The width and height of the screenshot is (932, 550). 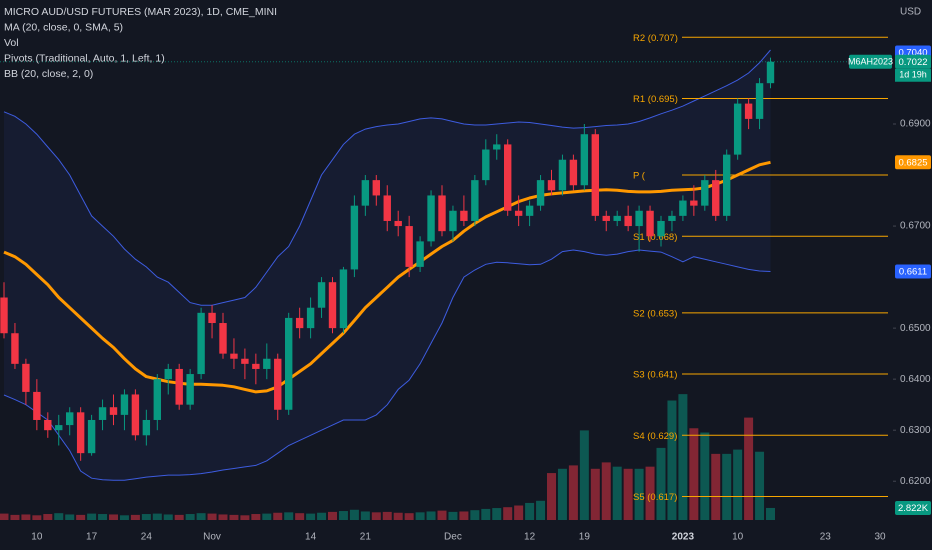 What do you see at coordinates (915, 328) in the screenshot?
I see `y-tick-label: 0.6500` at bounding box center [915, 328].